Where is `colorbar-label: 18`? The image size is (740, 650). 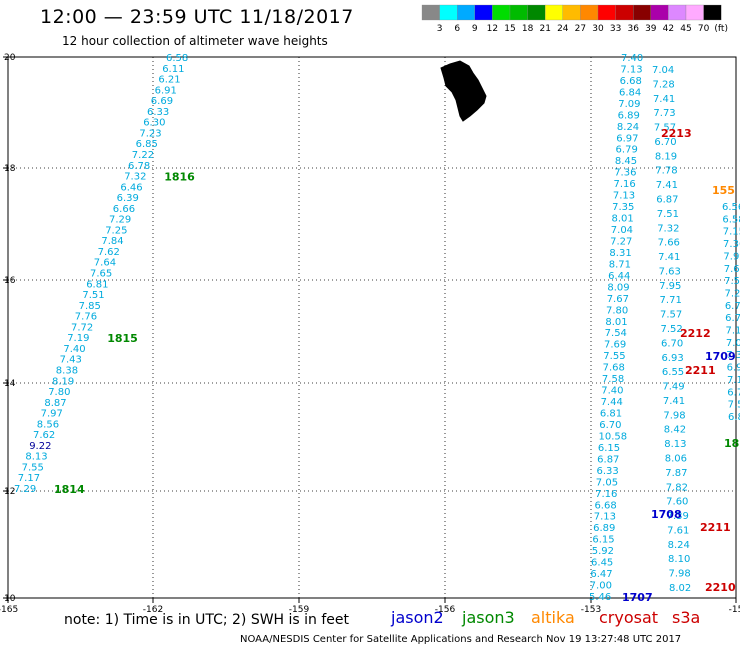 colorbar-label: 18 is located at coordinates (528, 29).